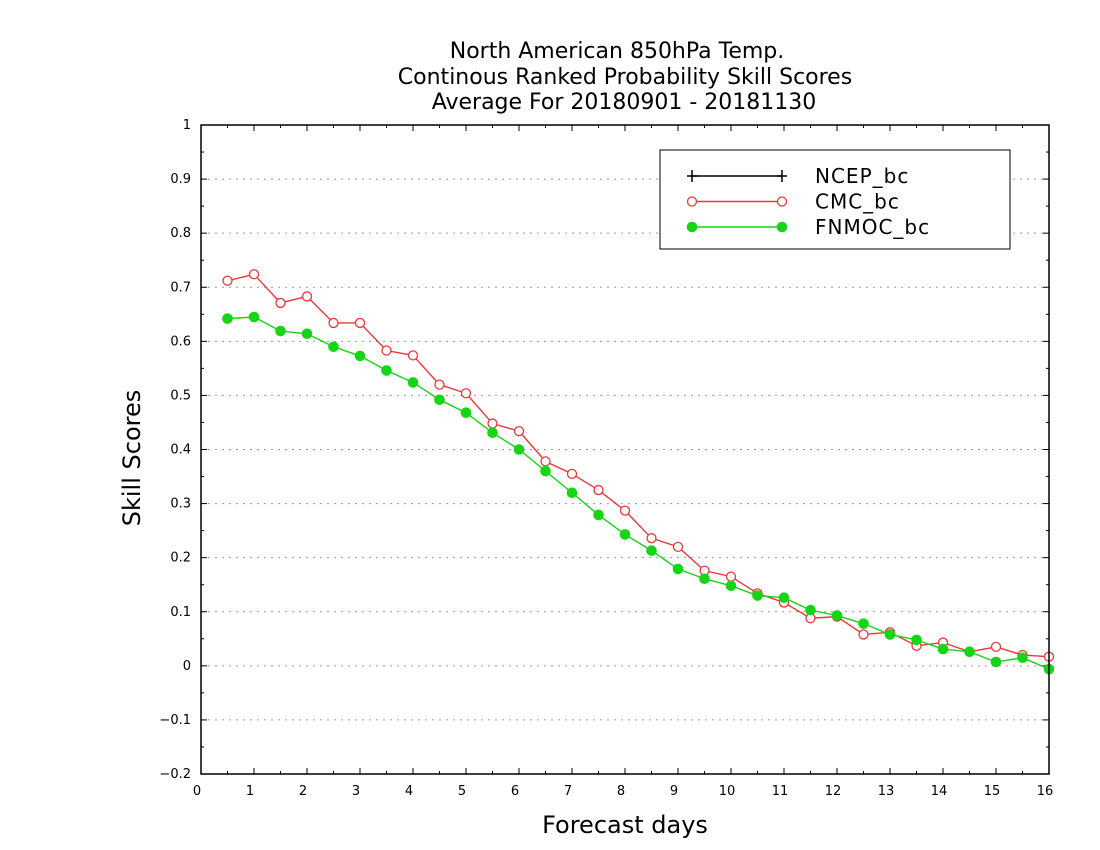 The image size is (1100, 850). Describe the element at coordinates (862, 176) in the screenshot. I see `legend-label: NCEP_bc` at that location.